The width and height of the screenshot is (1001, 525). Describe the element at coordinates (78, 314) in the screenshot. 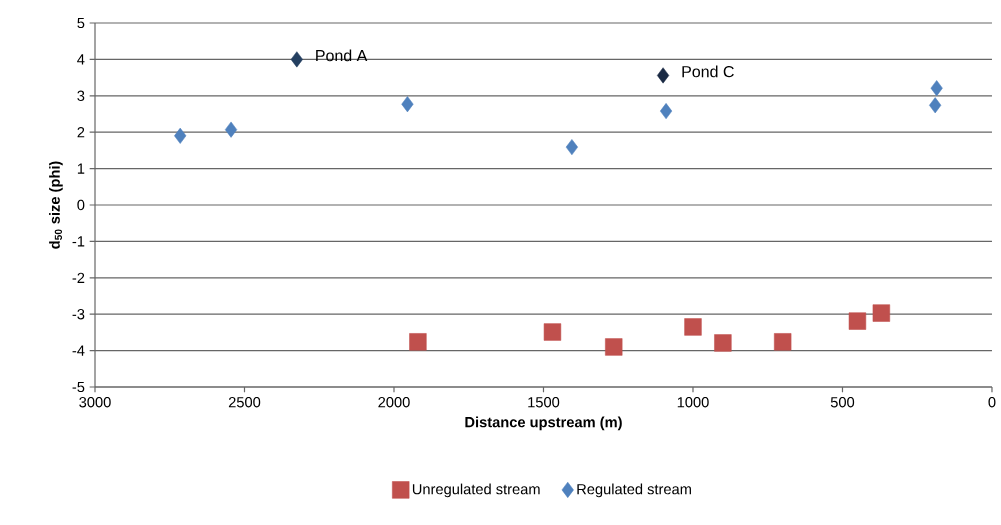

I see `y-tick-label: -3` at that location.